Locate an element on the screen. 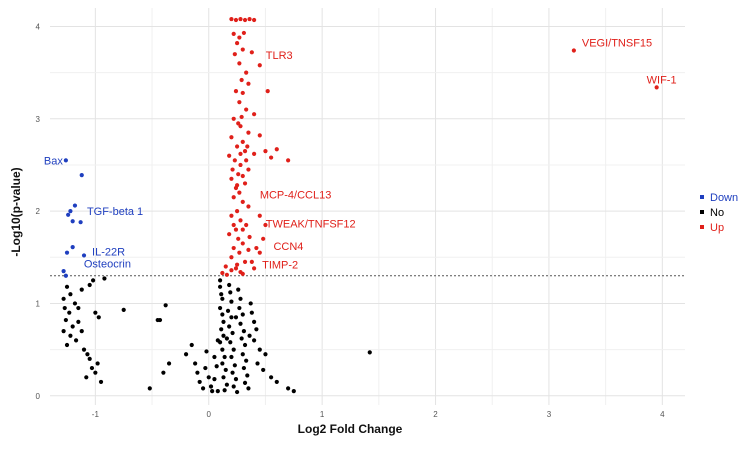  x-tick-label: 1 is located at coordinates (322, 414).